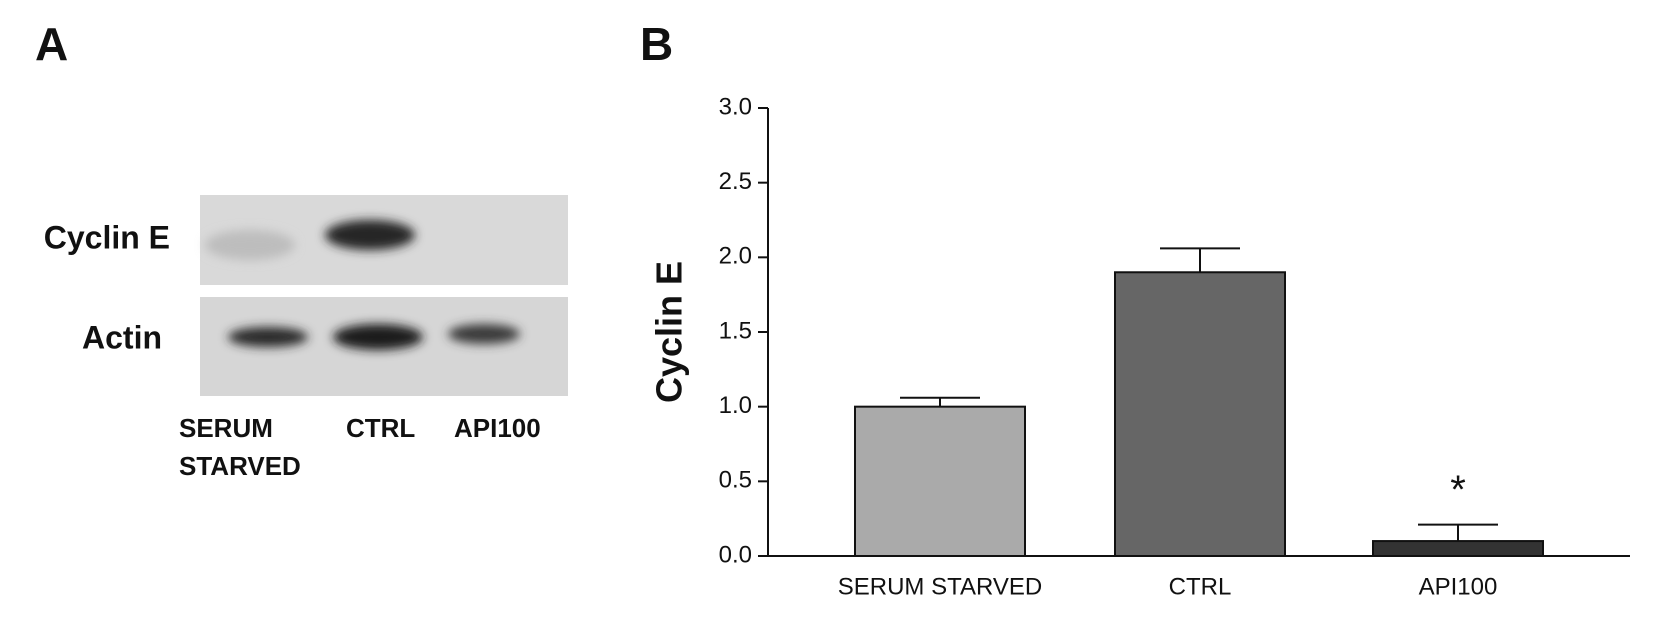 The width and height of the screenshot is (1654, 626). What do you see at coordinates (1458, 586) in the screenshot?
I see `x-tick-label: API100` at bounding box center [1458, 586].